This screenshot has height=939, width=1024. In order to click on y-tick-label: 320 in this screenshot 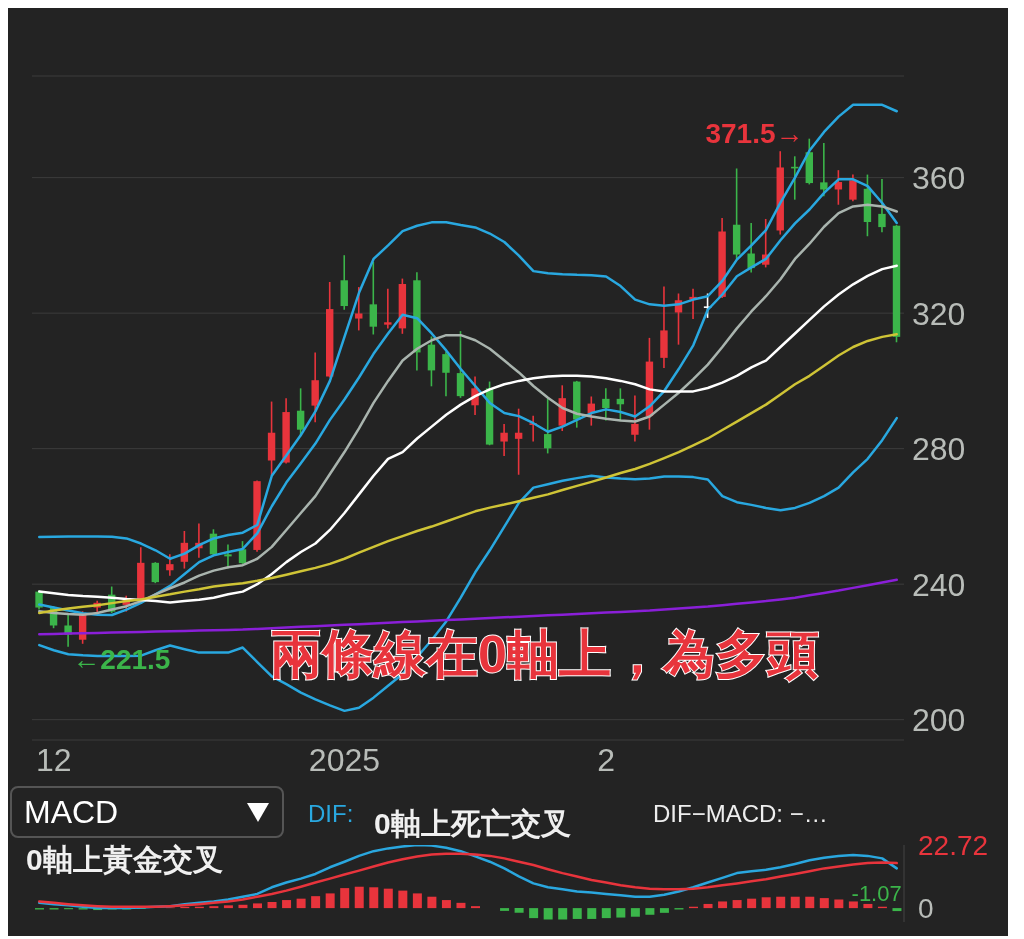, I will do `click(939, 313)`.